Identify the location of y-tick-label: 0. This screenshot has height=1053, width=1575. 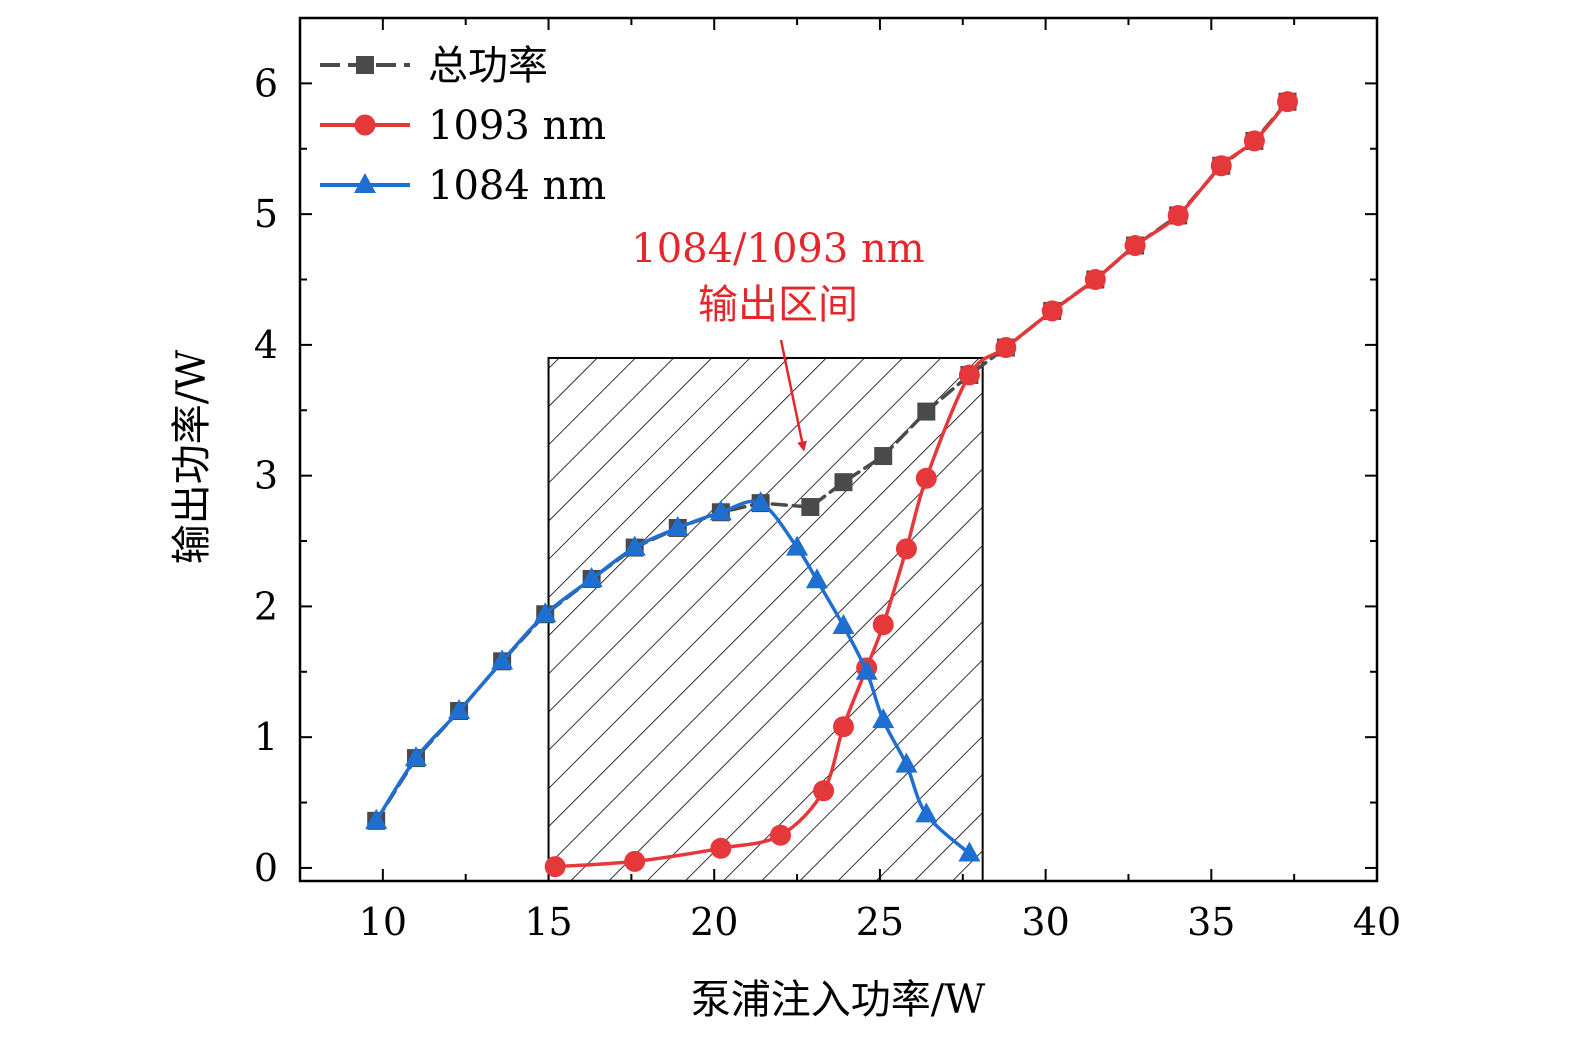
(266, 868).